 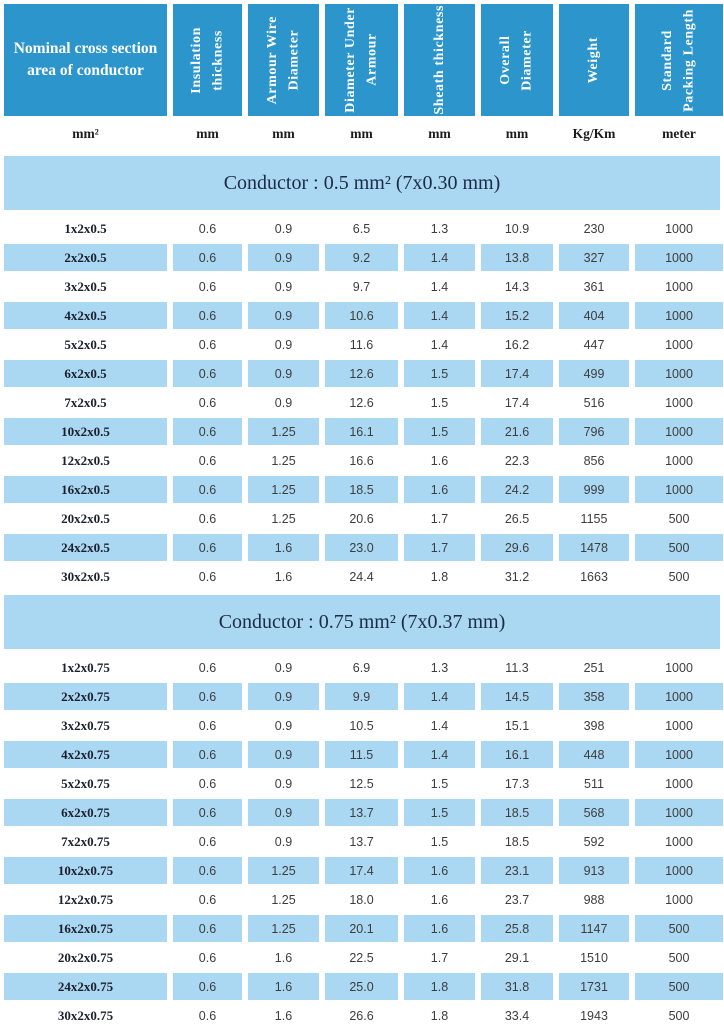 What do you see at coordinates (594, 60) in the screenshot?
I see `column-header-label: Weight` at bounding box center [594, 60].